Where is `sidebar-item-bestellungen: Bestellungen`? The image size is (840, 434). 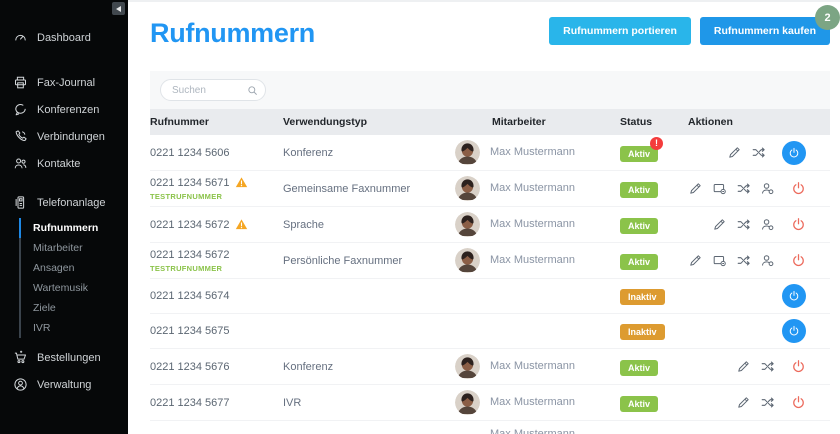
sidebar-item-bestellungen: Bestellungen is located at coordinates (64, 357).